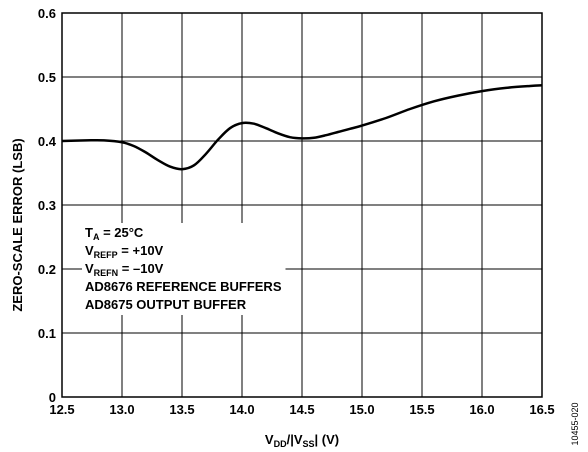  What do you see at coordinates (241, 409) in the screenshot?
I see `x-tick-label: 14.0` at bounding box center [241, 409].